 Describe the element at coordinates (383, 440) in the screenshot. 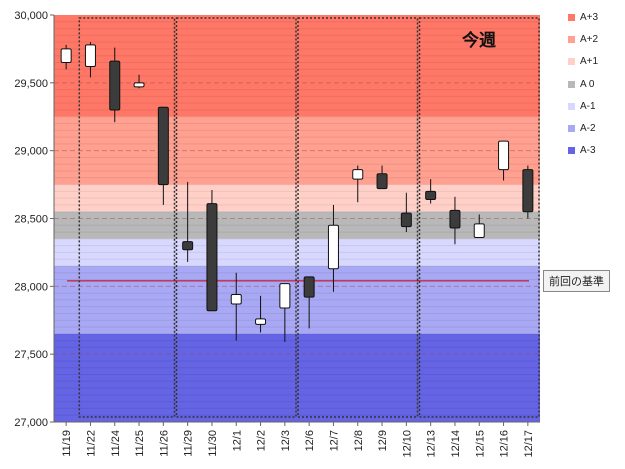

I see `x-tick-label: 12/9` at that location.